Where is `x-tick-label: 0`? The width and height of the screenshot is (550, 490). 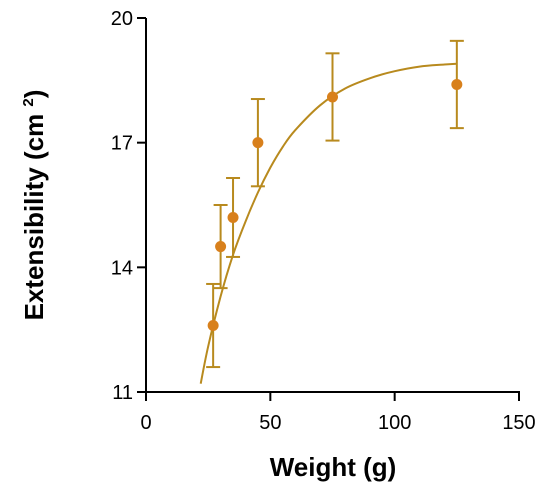
x-tick-label: 0 is located at coordinates (145, 423).